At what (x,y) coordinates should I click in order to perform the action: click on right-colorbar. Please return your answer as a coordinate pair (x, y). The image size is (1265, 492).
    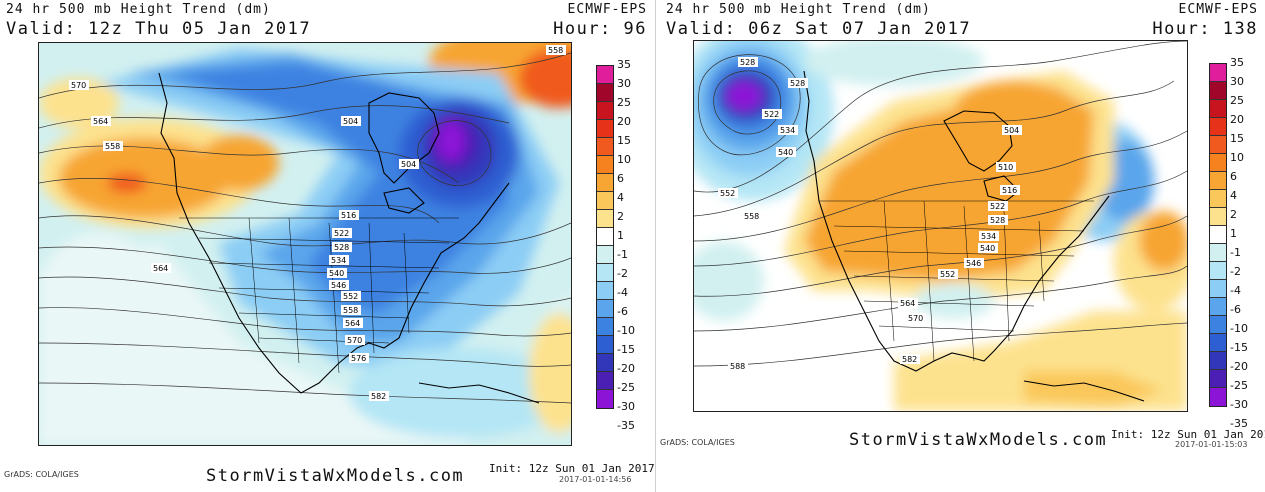
    Looking at the image, I should click on (1218, 235).